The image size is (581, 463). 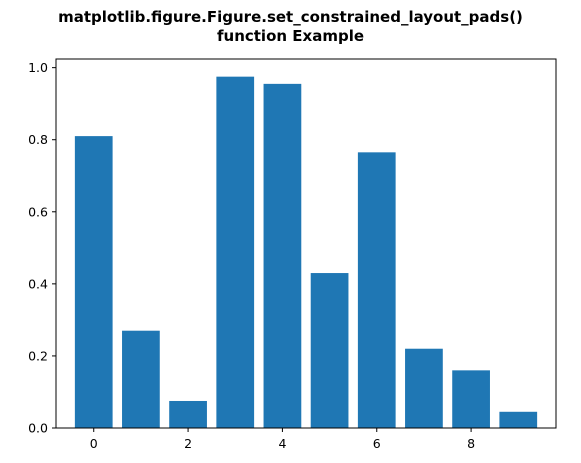 What do you see at coordinates (38, 283) in the screenshot?
I see `y-tick-label: 0.4` at bounding box center [38, 283].